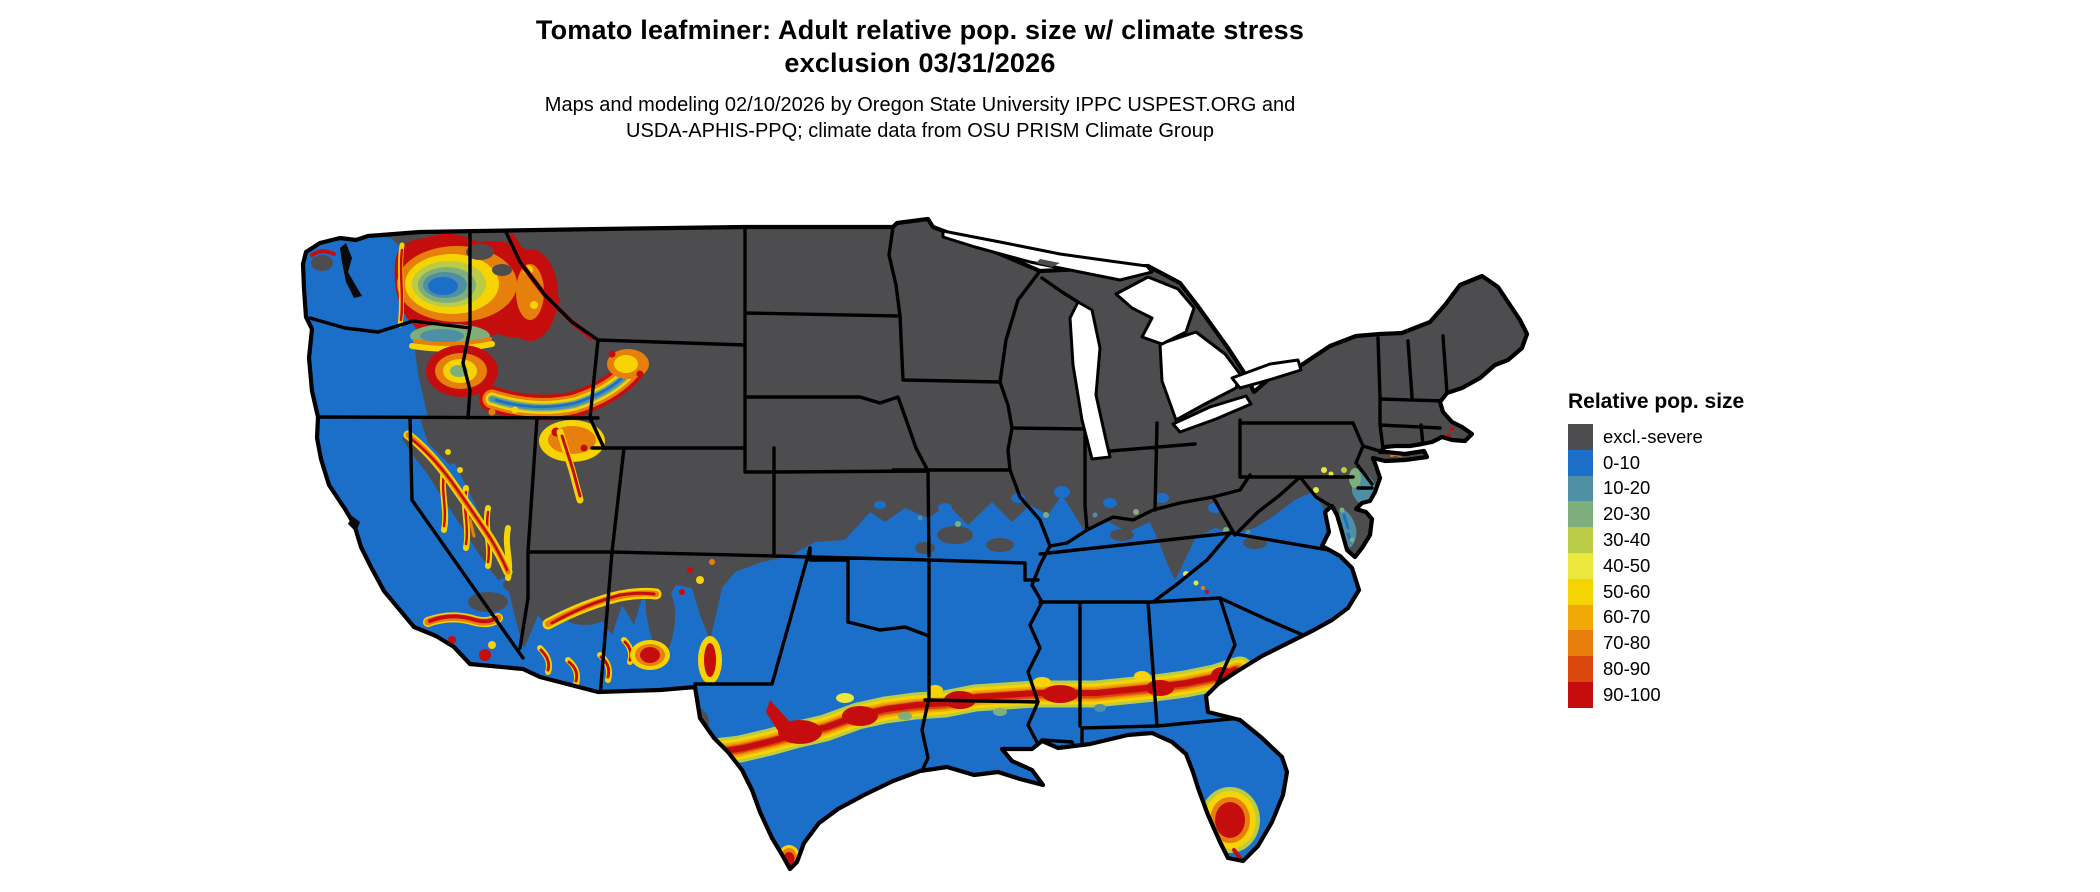  I want to click on lake-erie, so click(1212, 414).